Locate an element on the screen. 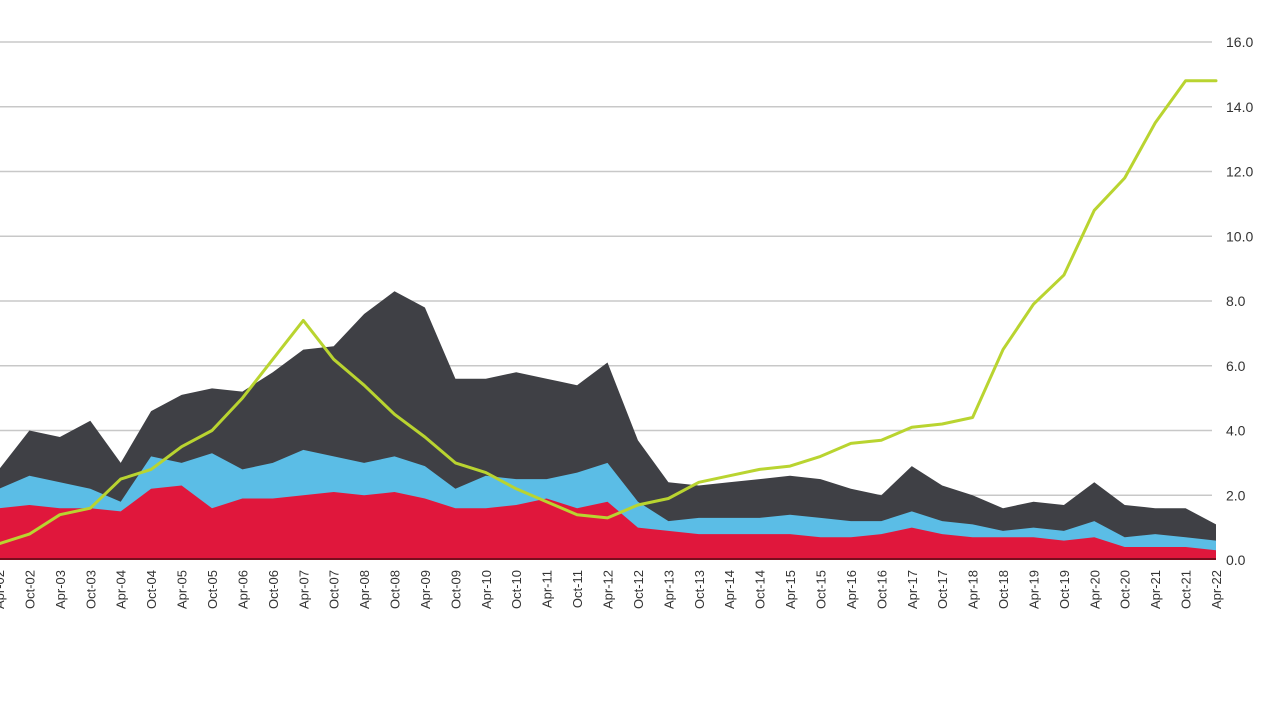 This screenshot has width=1280, height=725. x-tick-label: Apr-21 is located at coordinates (1155, 589).